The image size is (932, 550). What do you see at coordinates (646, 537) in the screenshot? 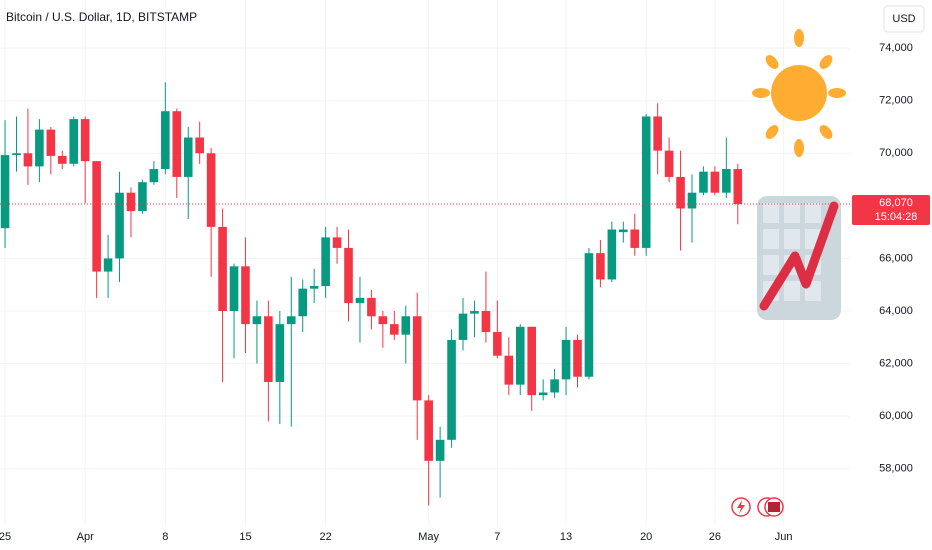
I see `x-tick-label: 20` at bounding box center [646, 537].